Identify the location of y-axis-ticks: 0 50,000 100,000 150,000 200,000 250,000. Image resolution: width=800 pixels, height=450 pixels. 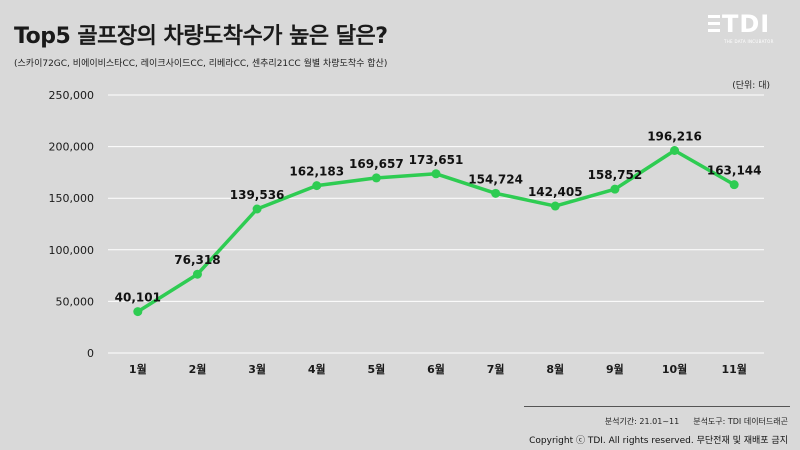
(72, 224).